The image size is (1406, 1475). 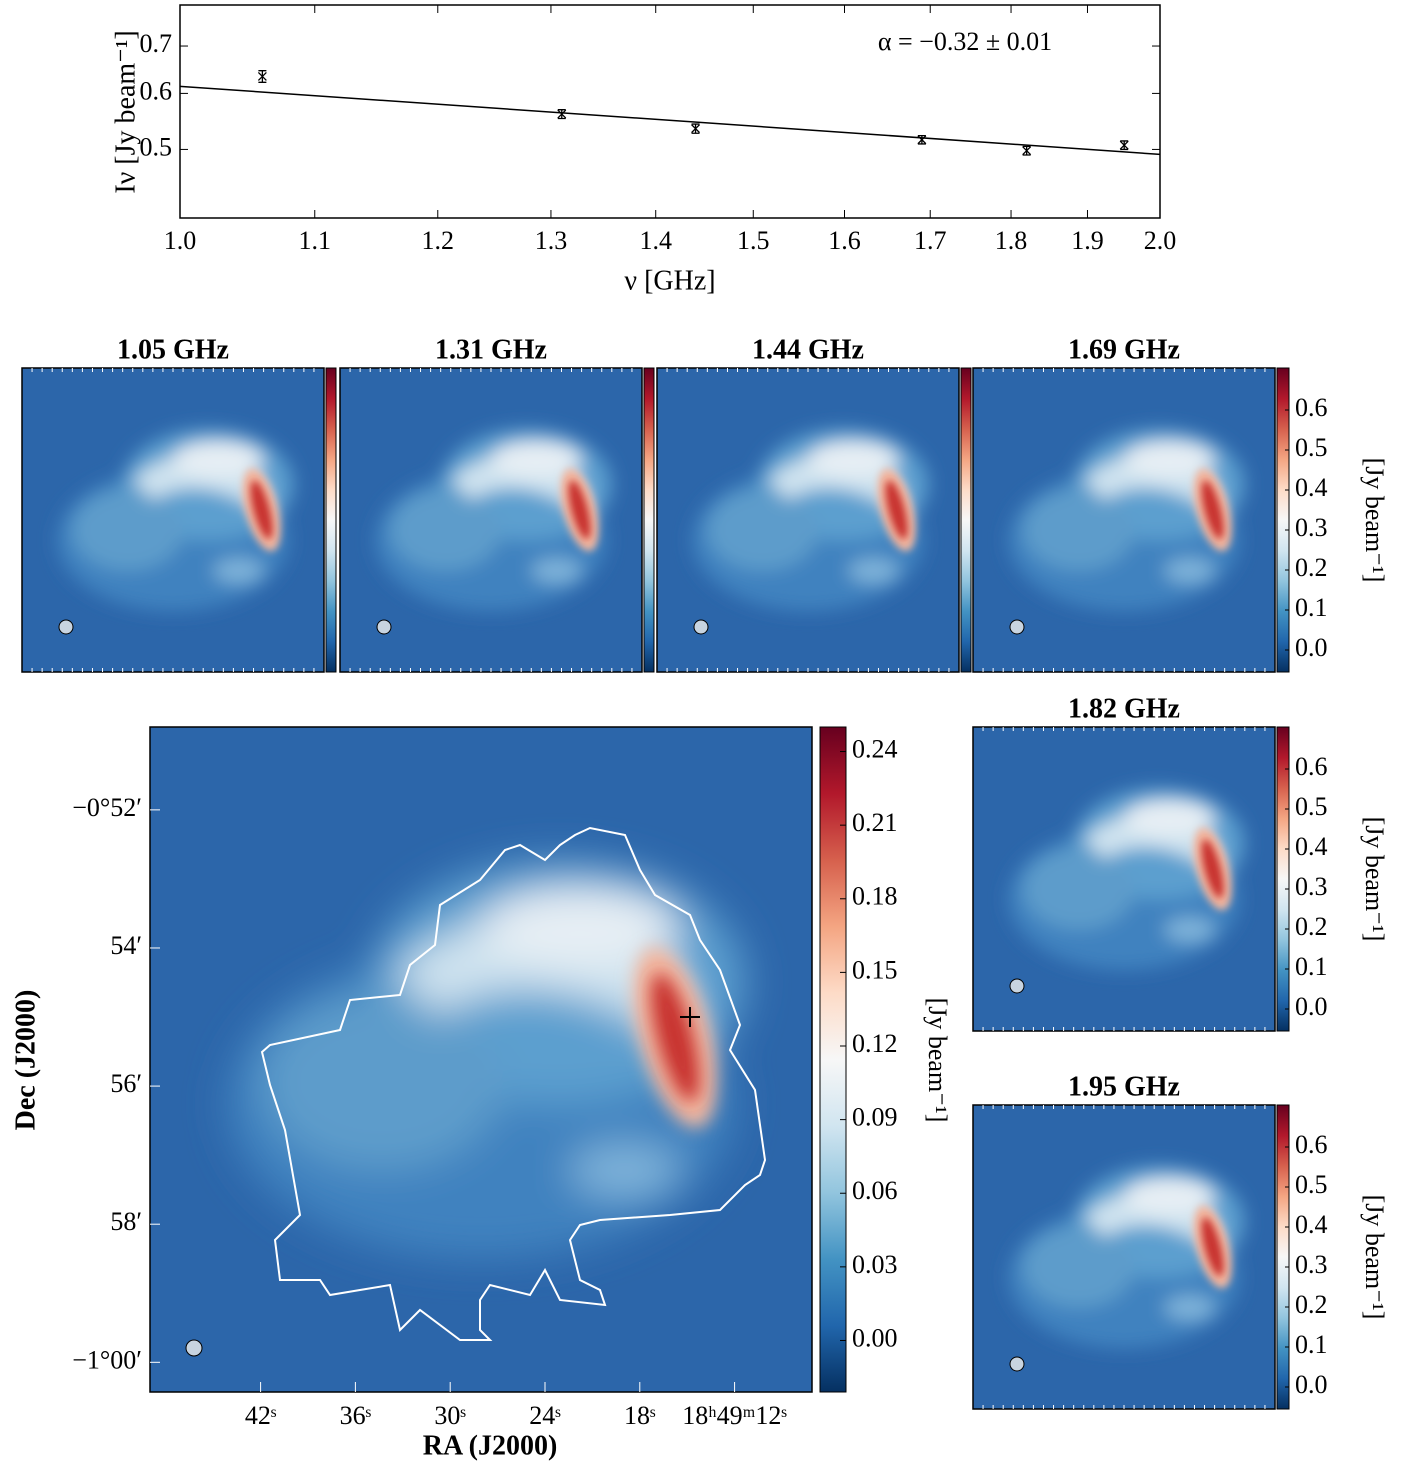 I want to click on x-tick-label: 42ˢ, so click(x=261, y=1415).